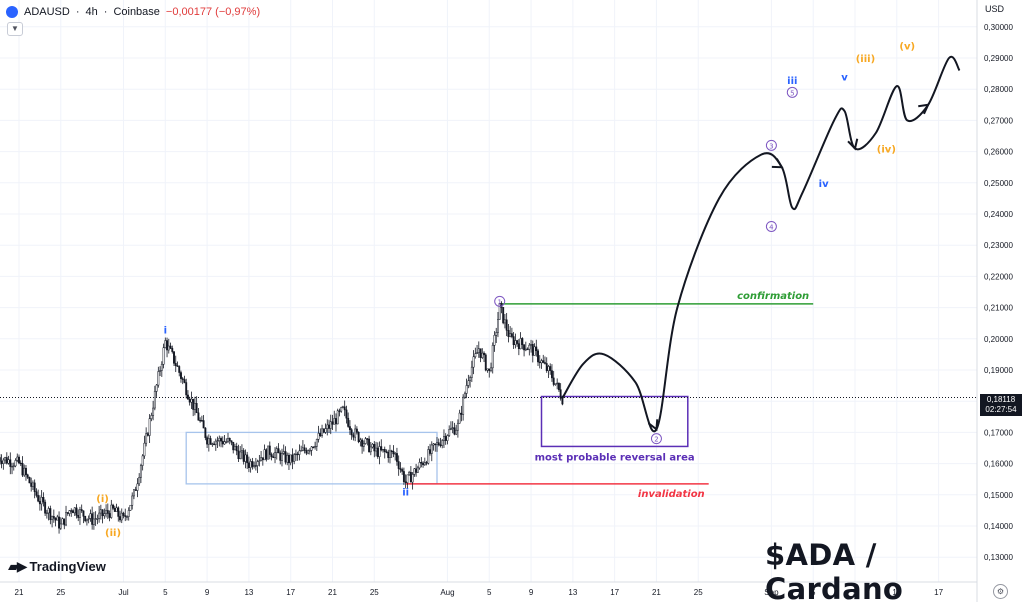 This screenshot has height=606, width=1024. What do you see at coordinates (57, 566) in the screenshot?
I see `tradingview-brand: ▰▶ TradingView` at bounding box center [57, 566].